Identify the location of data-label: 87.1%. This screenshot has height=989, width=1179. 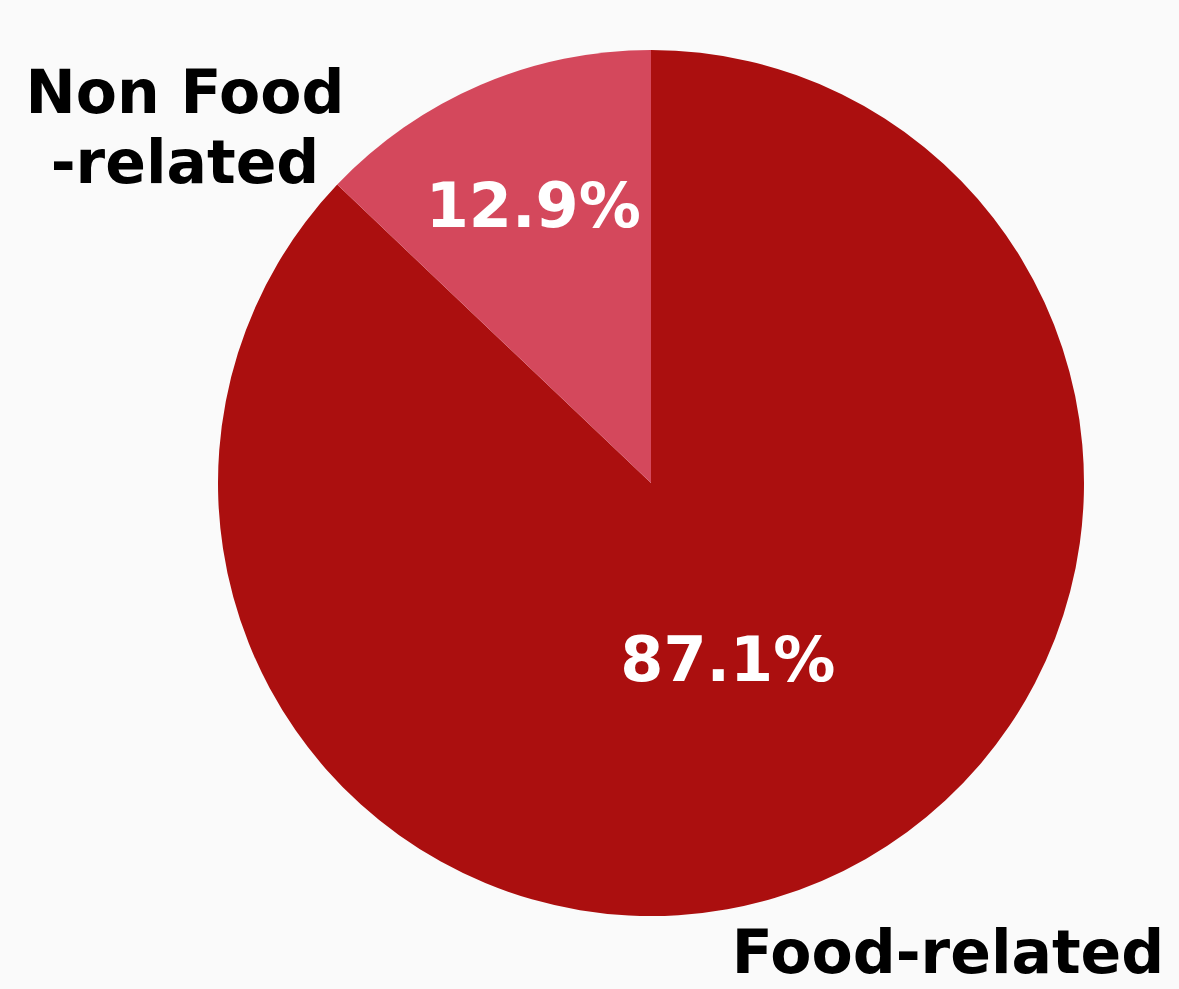
(728, 660).